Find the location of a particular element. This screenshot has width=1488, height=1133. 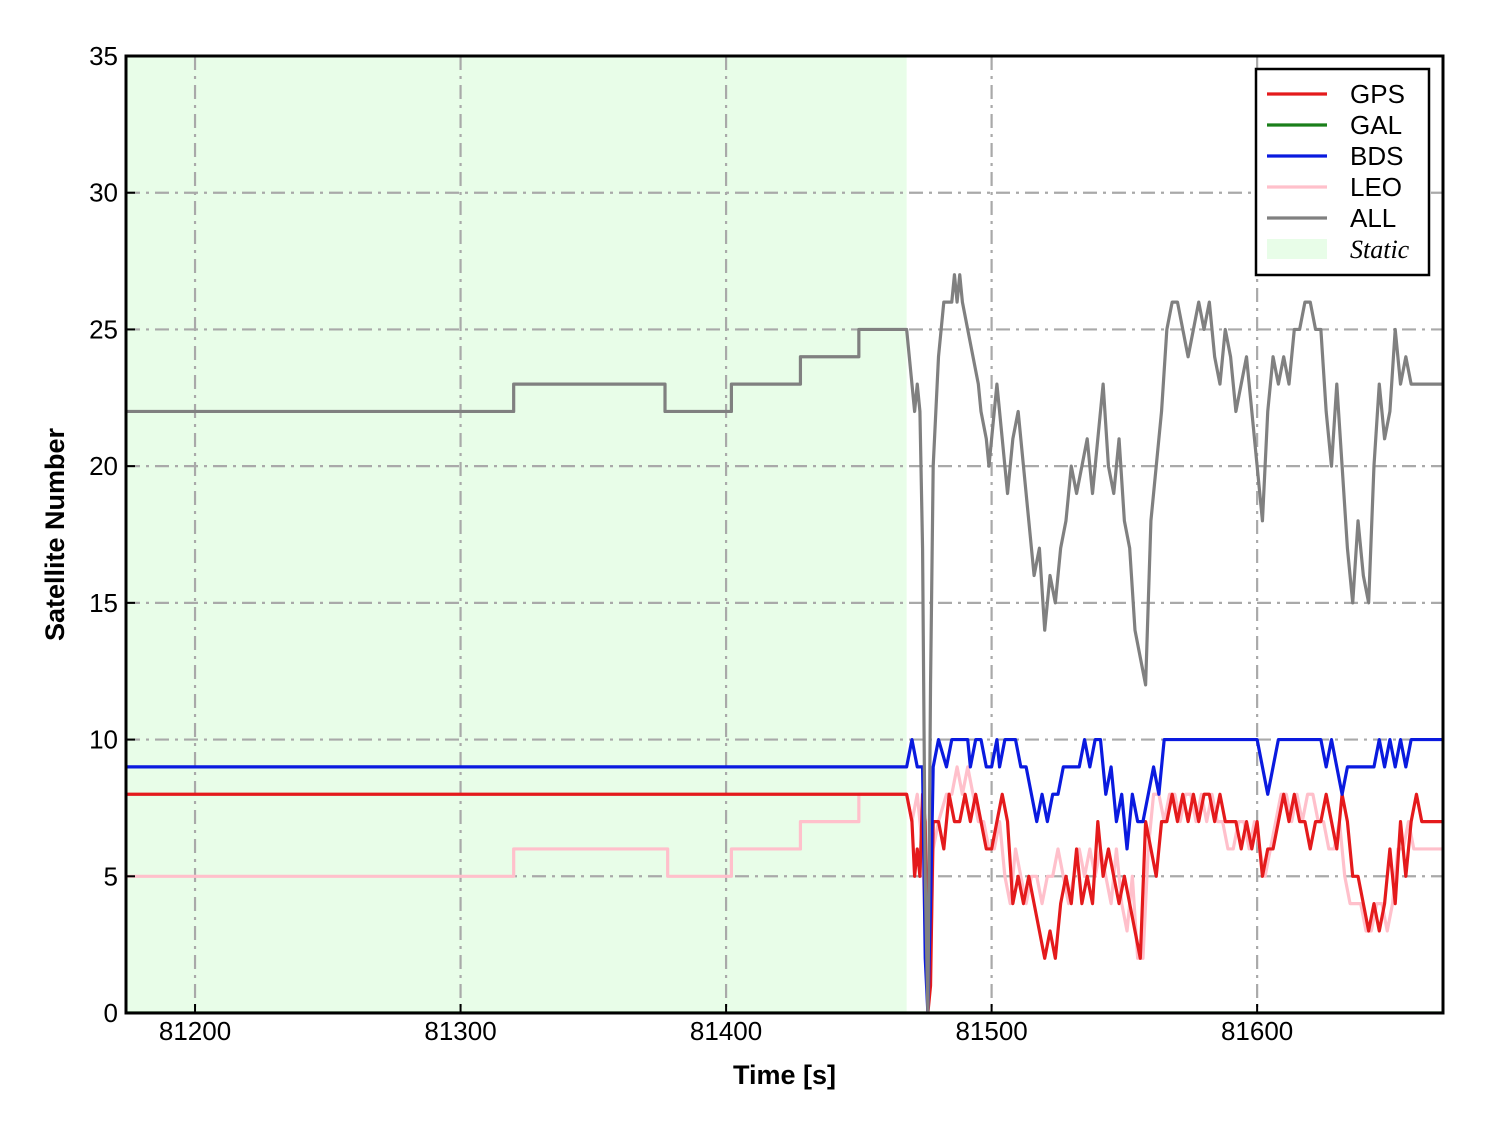

y-tick-label: 15 is located at coordinates (103, 603).